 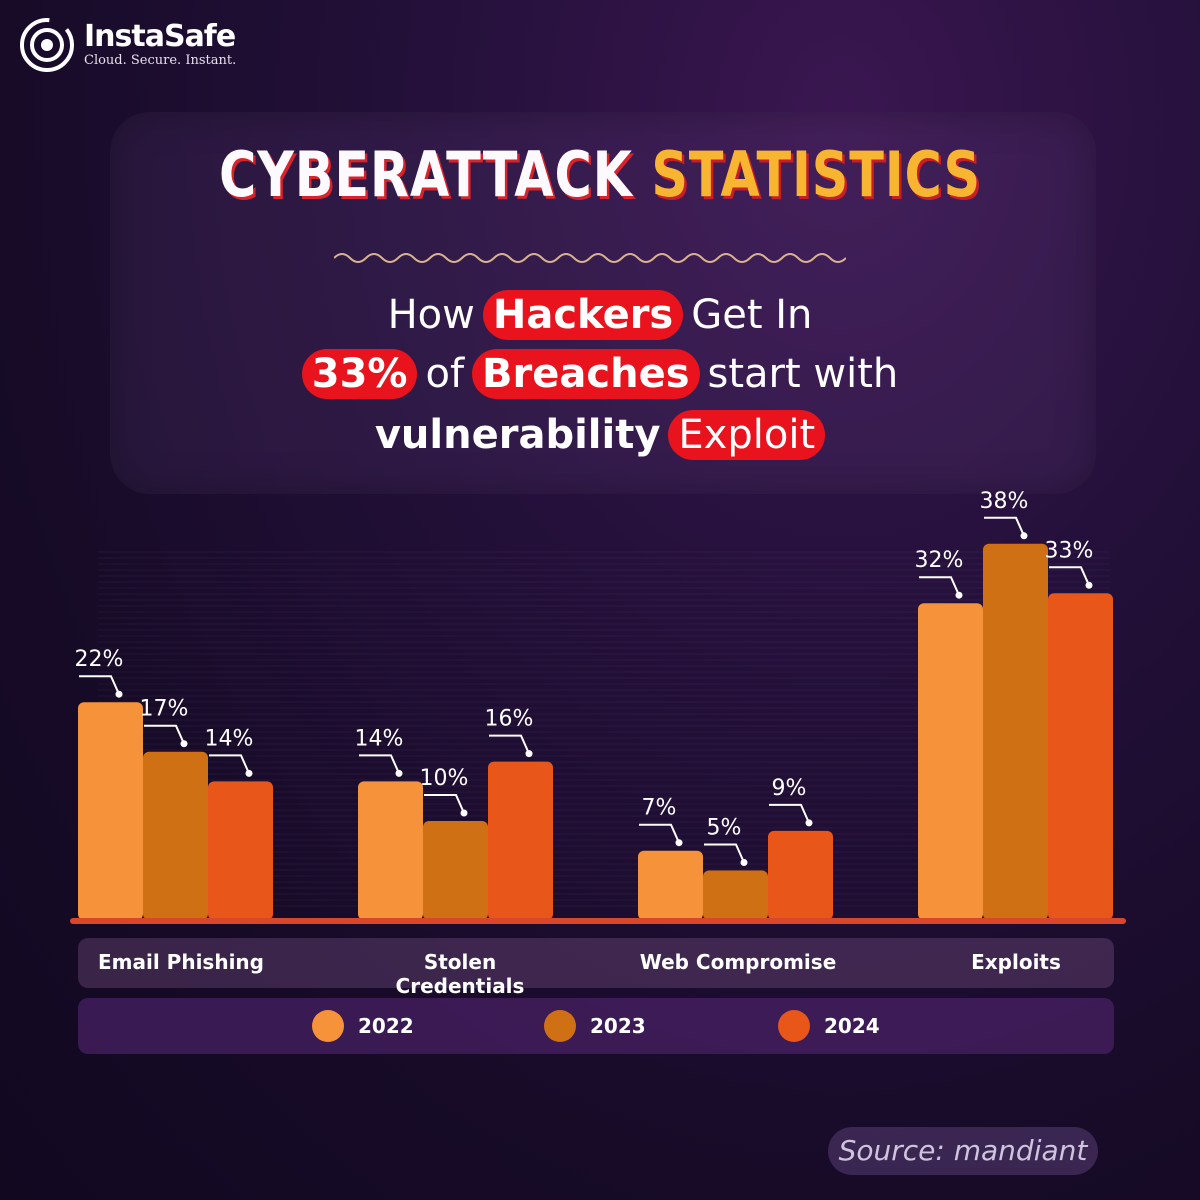 What do you see at coordinates (789, 788) in the screenshot?
I see `data-label-2024-2: 9%` at bounding box center [789, 788].